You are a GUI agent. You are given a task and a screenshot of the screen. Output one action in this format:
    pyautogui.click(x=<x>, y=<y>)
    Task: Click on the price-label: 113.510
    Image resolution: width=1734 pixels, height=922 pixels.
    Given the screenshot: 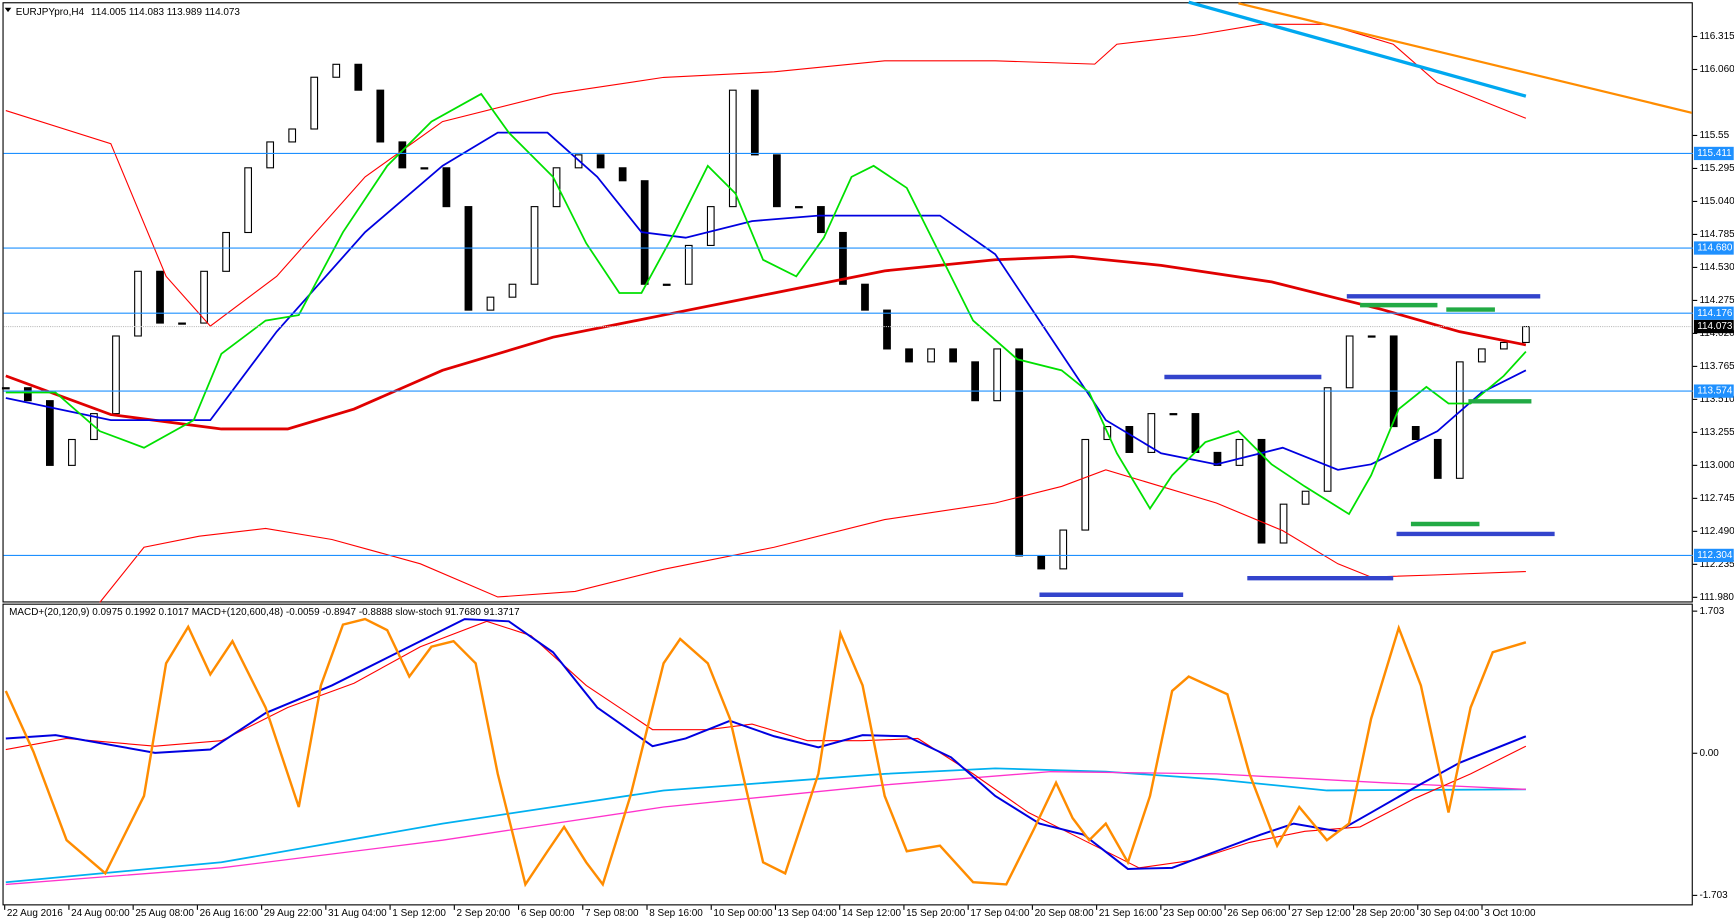 What is the action you would take?
    pyautogui.click(x=1716, y=399)
    